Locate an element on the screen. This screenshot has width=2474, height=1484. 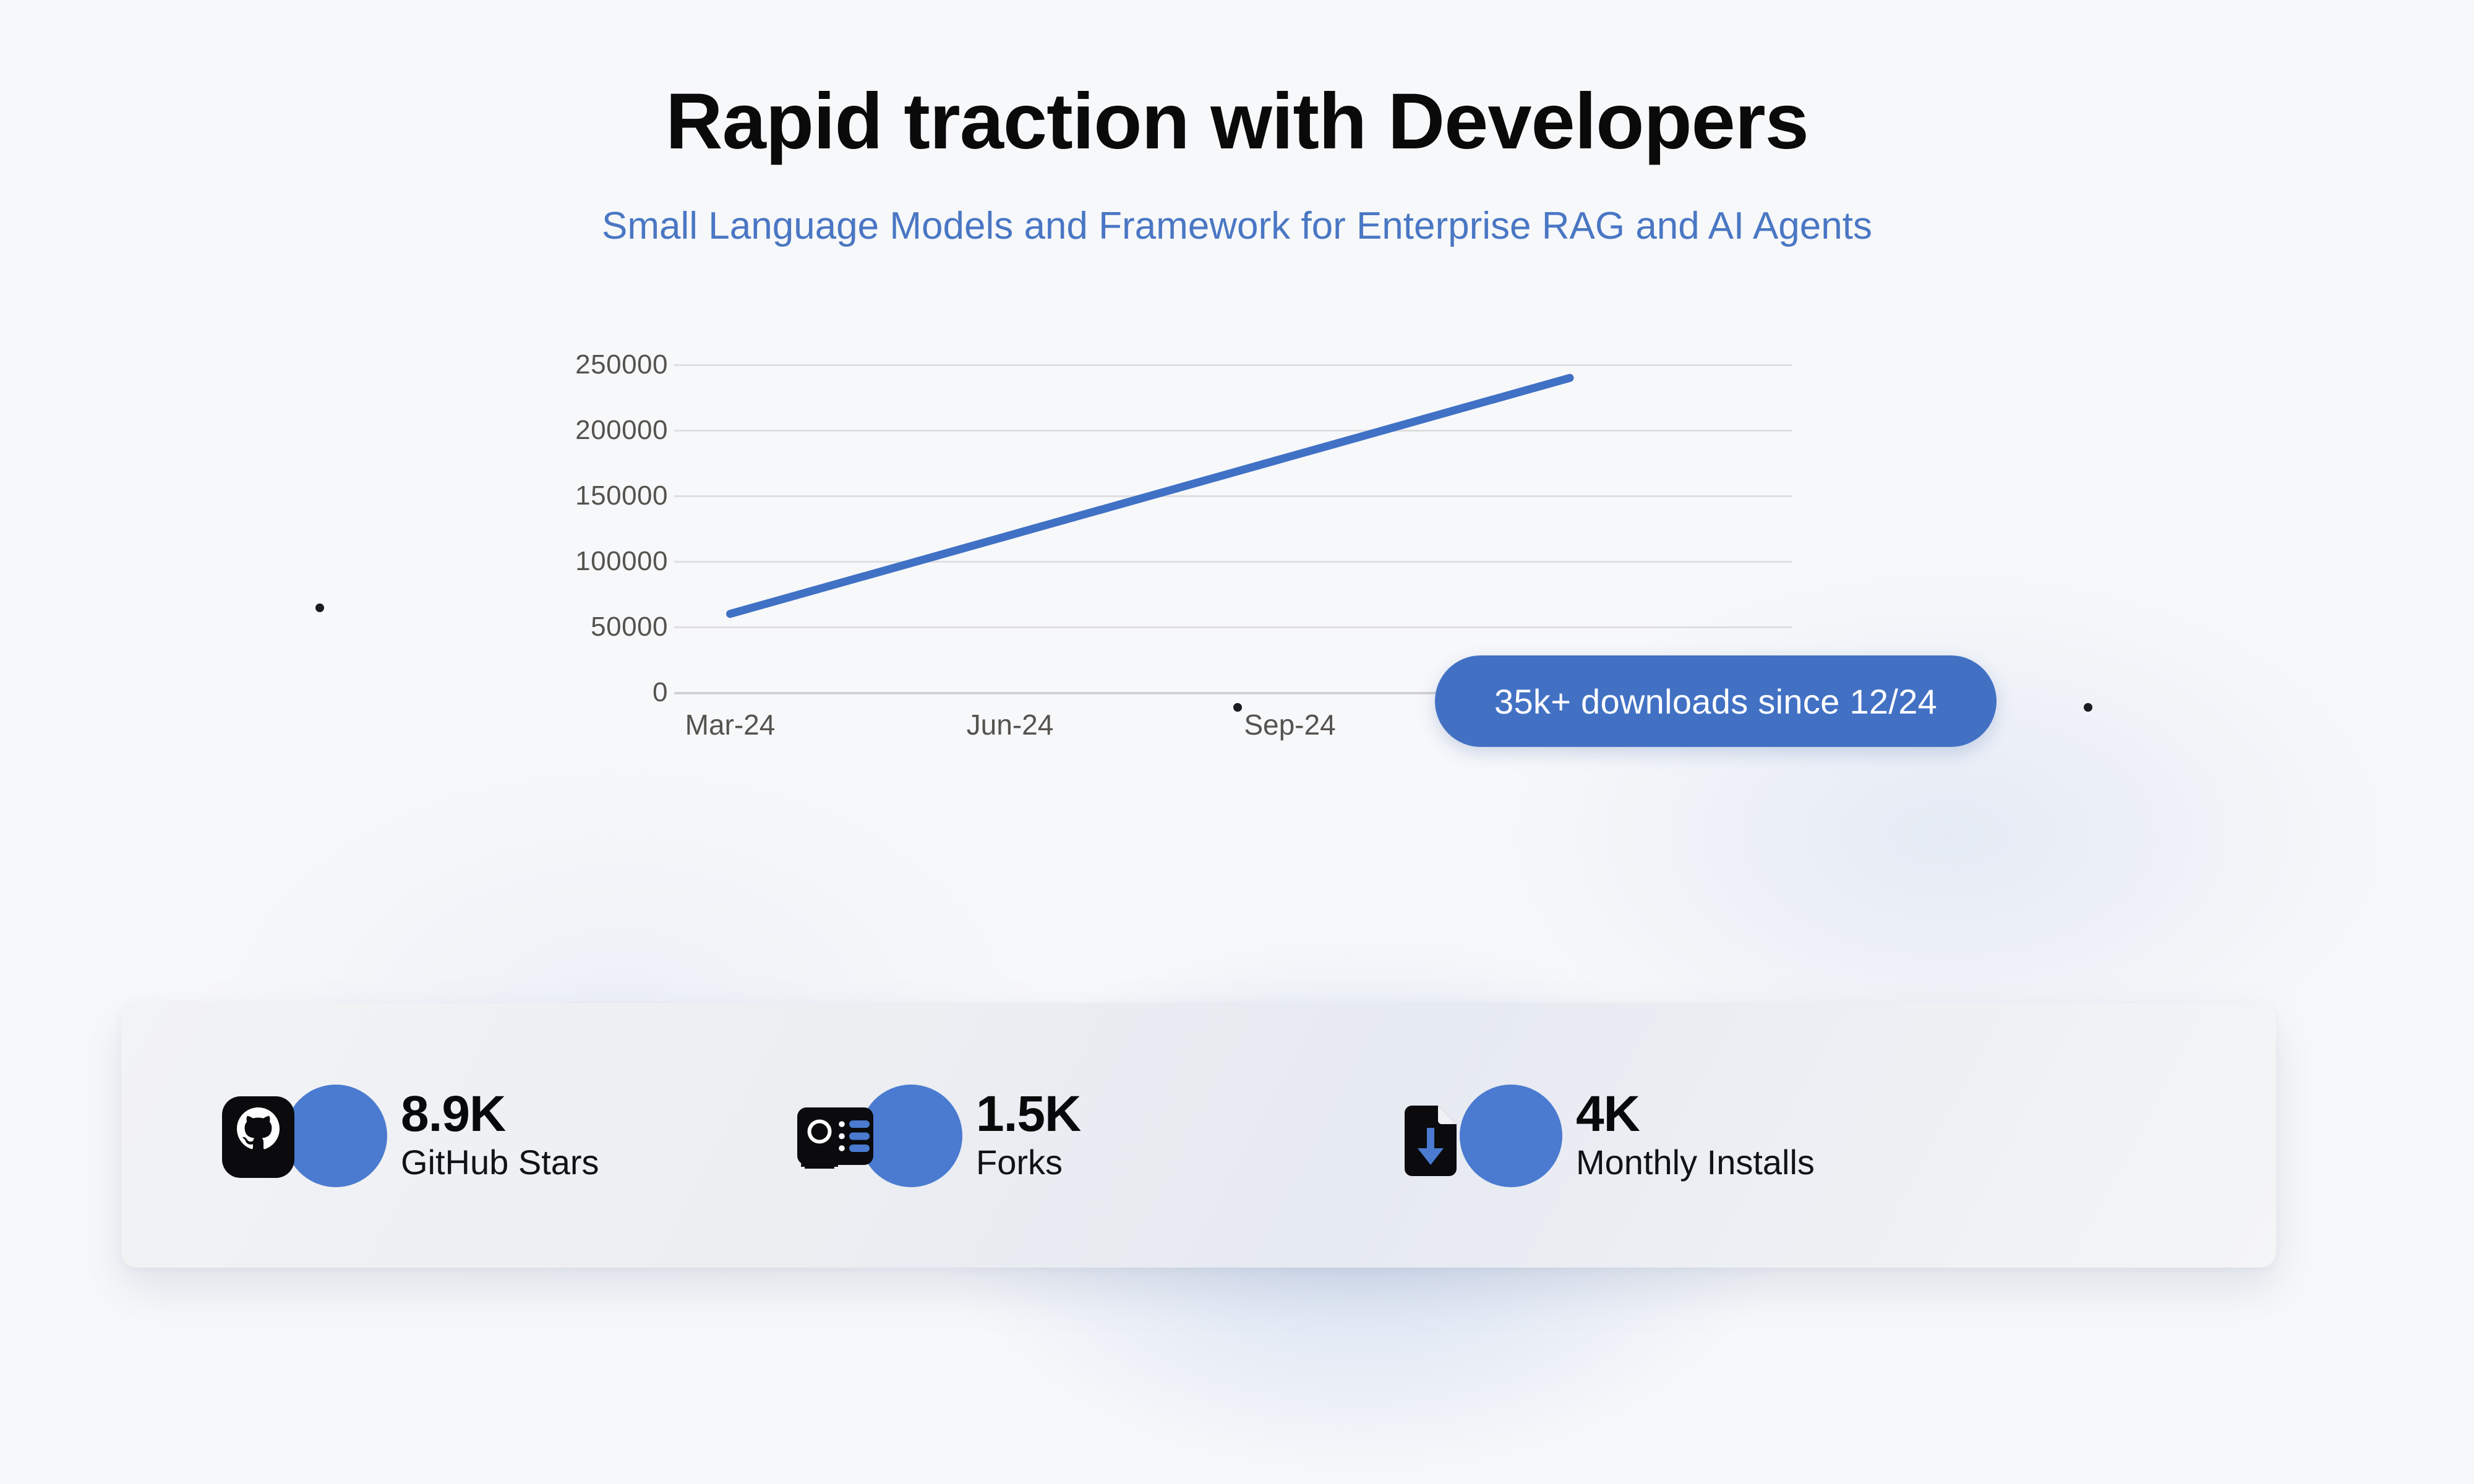
y-axis-tick: 250000 is located at coordinates (621, 364).